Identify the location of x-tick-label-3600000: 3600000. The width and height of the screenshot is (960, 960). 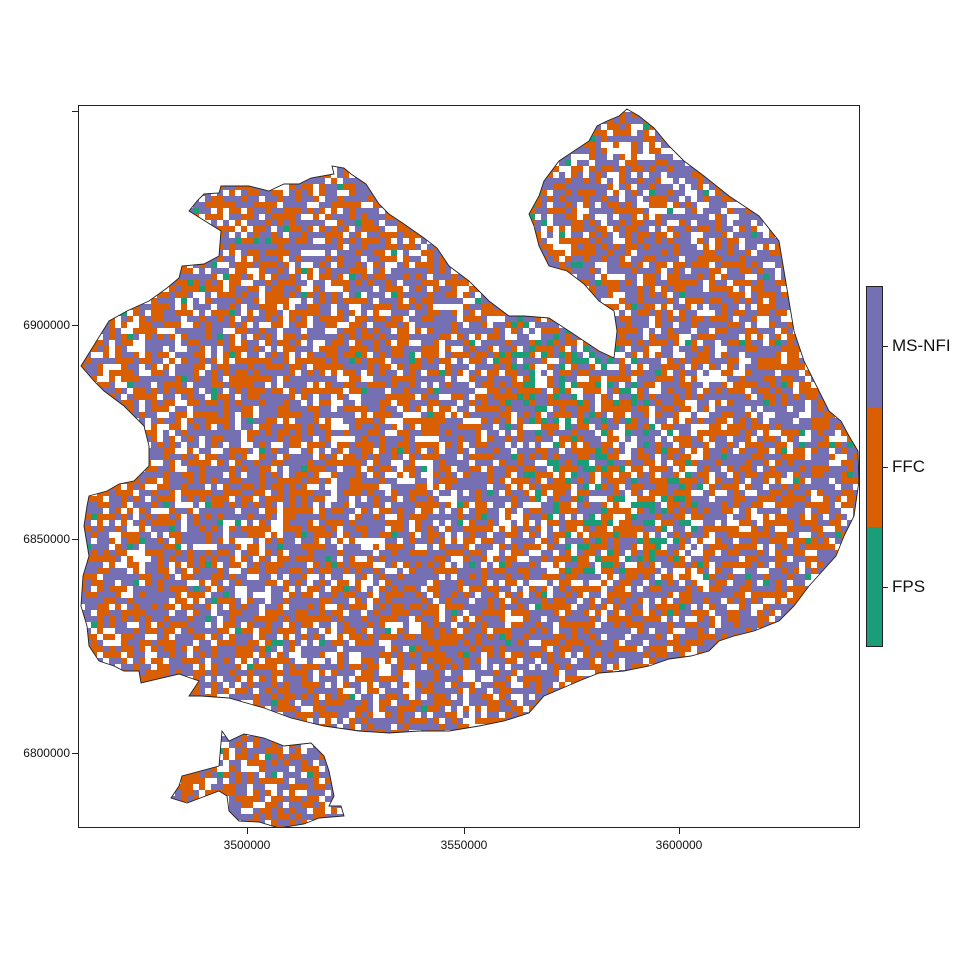
(679, 845).